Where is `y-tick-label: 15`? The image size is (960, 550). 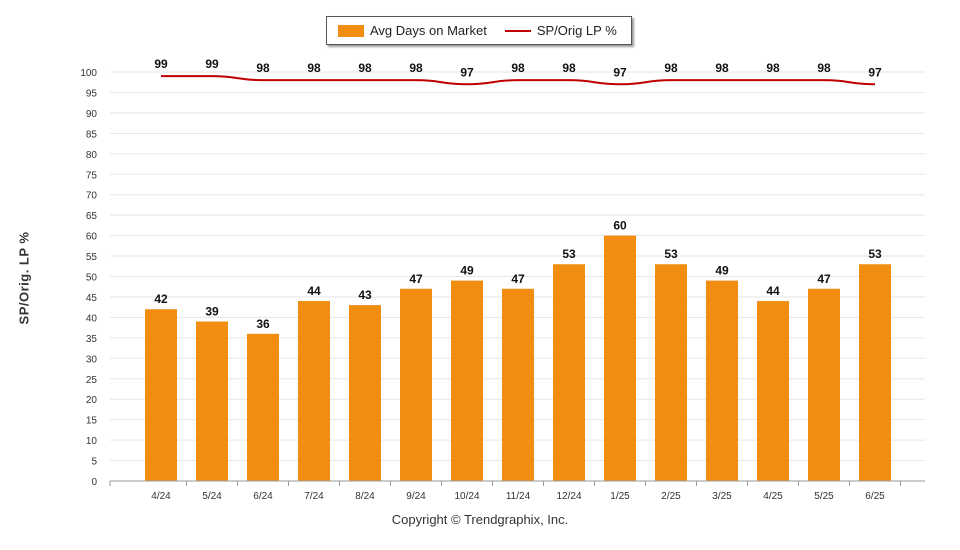
y-tick-label: 15 is located at coordinates (92, 421).